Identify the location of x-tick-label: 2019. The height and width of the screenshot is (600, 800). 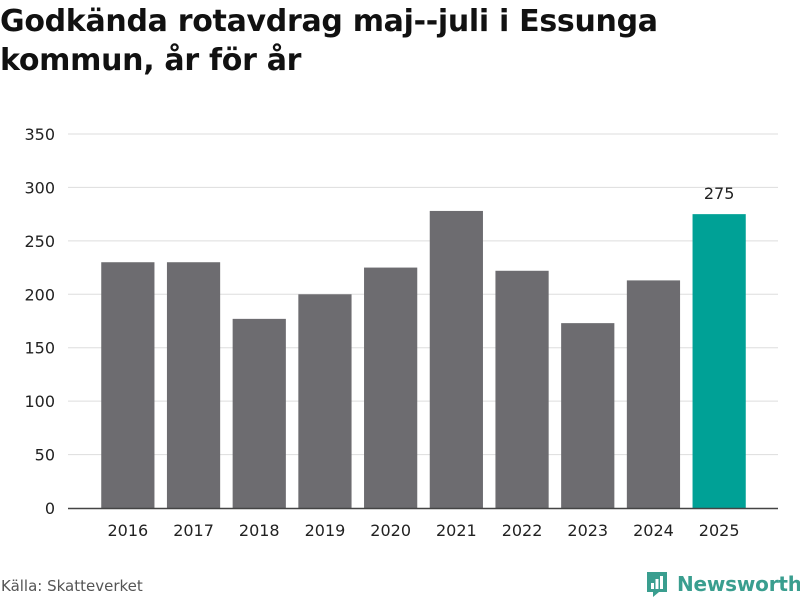
(325, 530).